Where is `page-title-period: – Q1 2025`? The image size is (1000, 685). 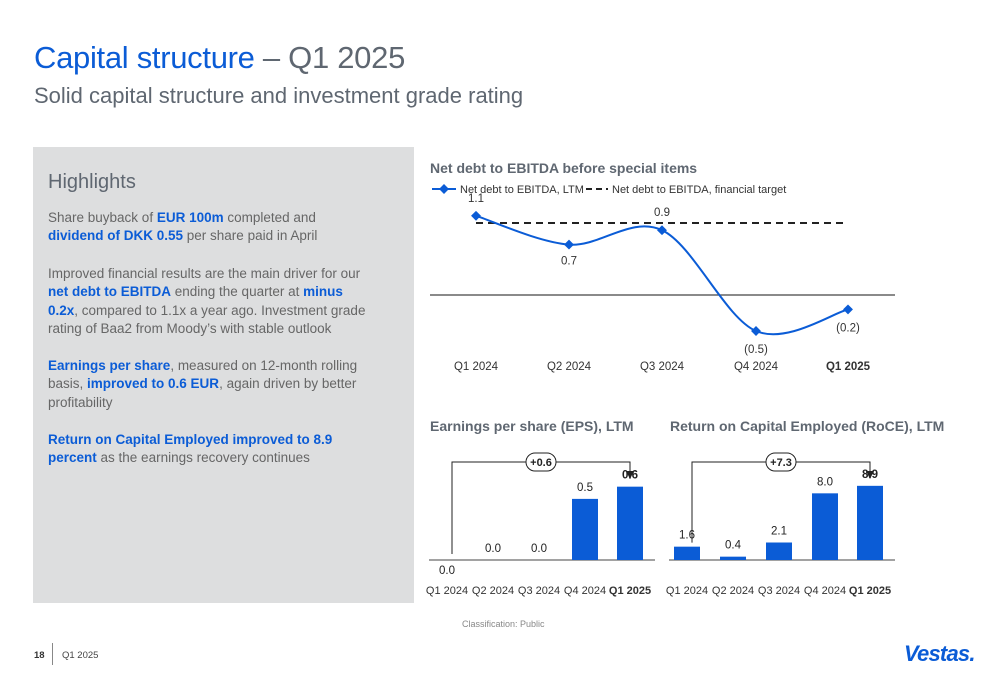 page-title-period: – Q1 2025 is located at coordinates (330, 57).